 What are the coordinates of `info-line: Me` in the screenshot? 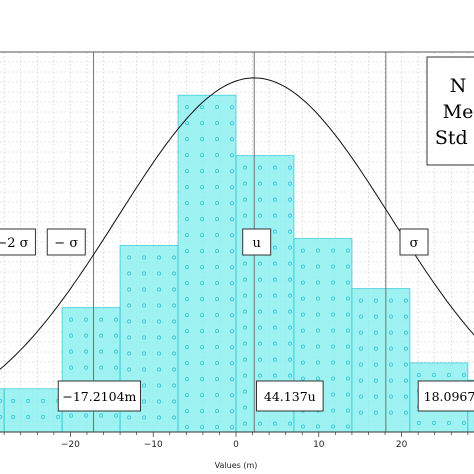 It's located at (458, 112).